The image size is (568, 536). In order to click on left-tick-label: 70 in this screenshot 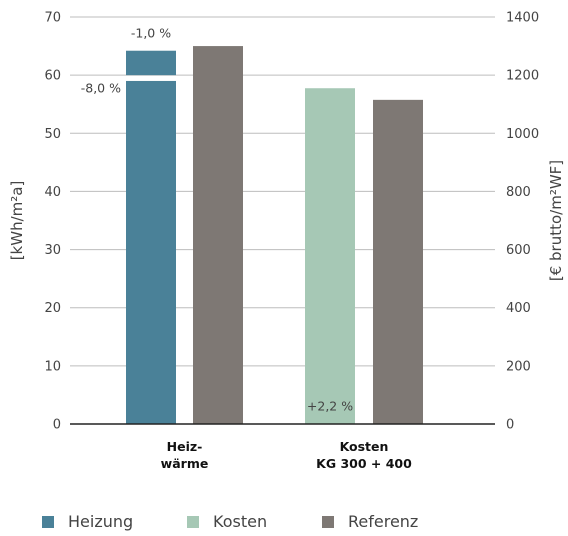, I will do `click(52, 18)`.